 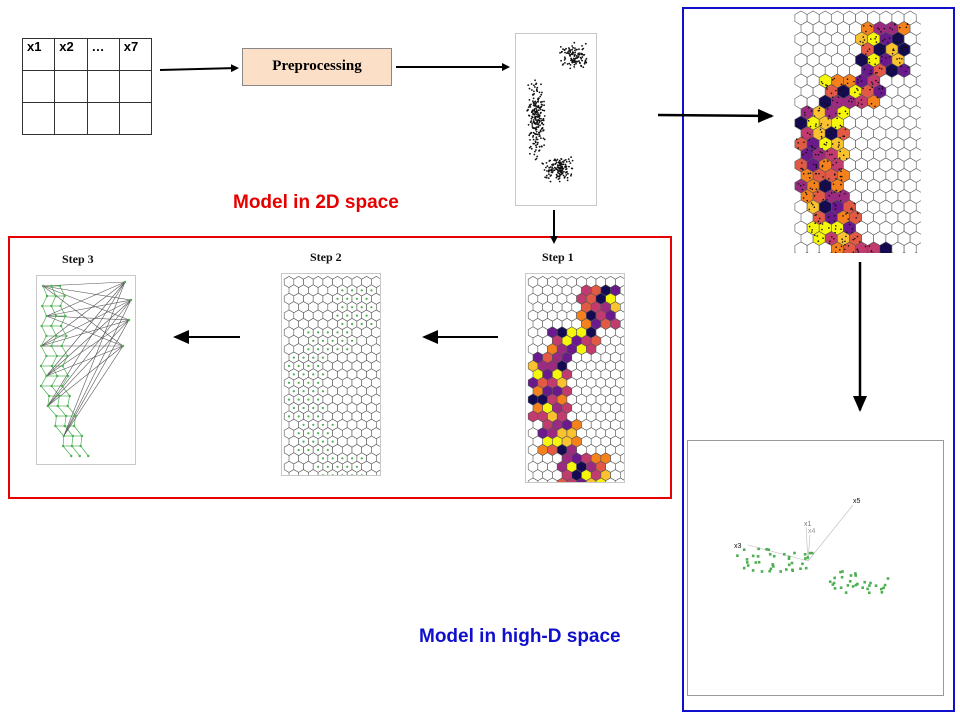 I want to click on axis-label-x5: x5, so click(x=857, y=501).